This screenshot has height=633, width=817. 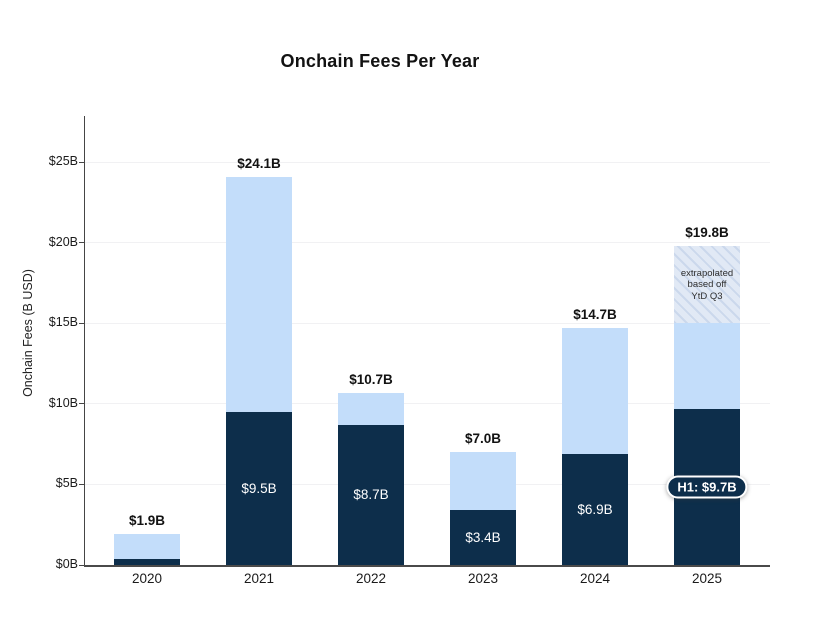 What do you see at coordinates (595, 578) in the screenshot?
I see `x-axis-tick-label: 2024` at bounding box center [595, 578].